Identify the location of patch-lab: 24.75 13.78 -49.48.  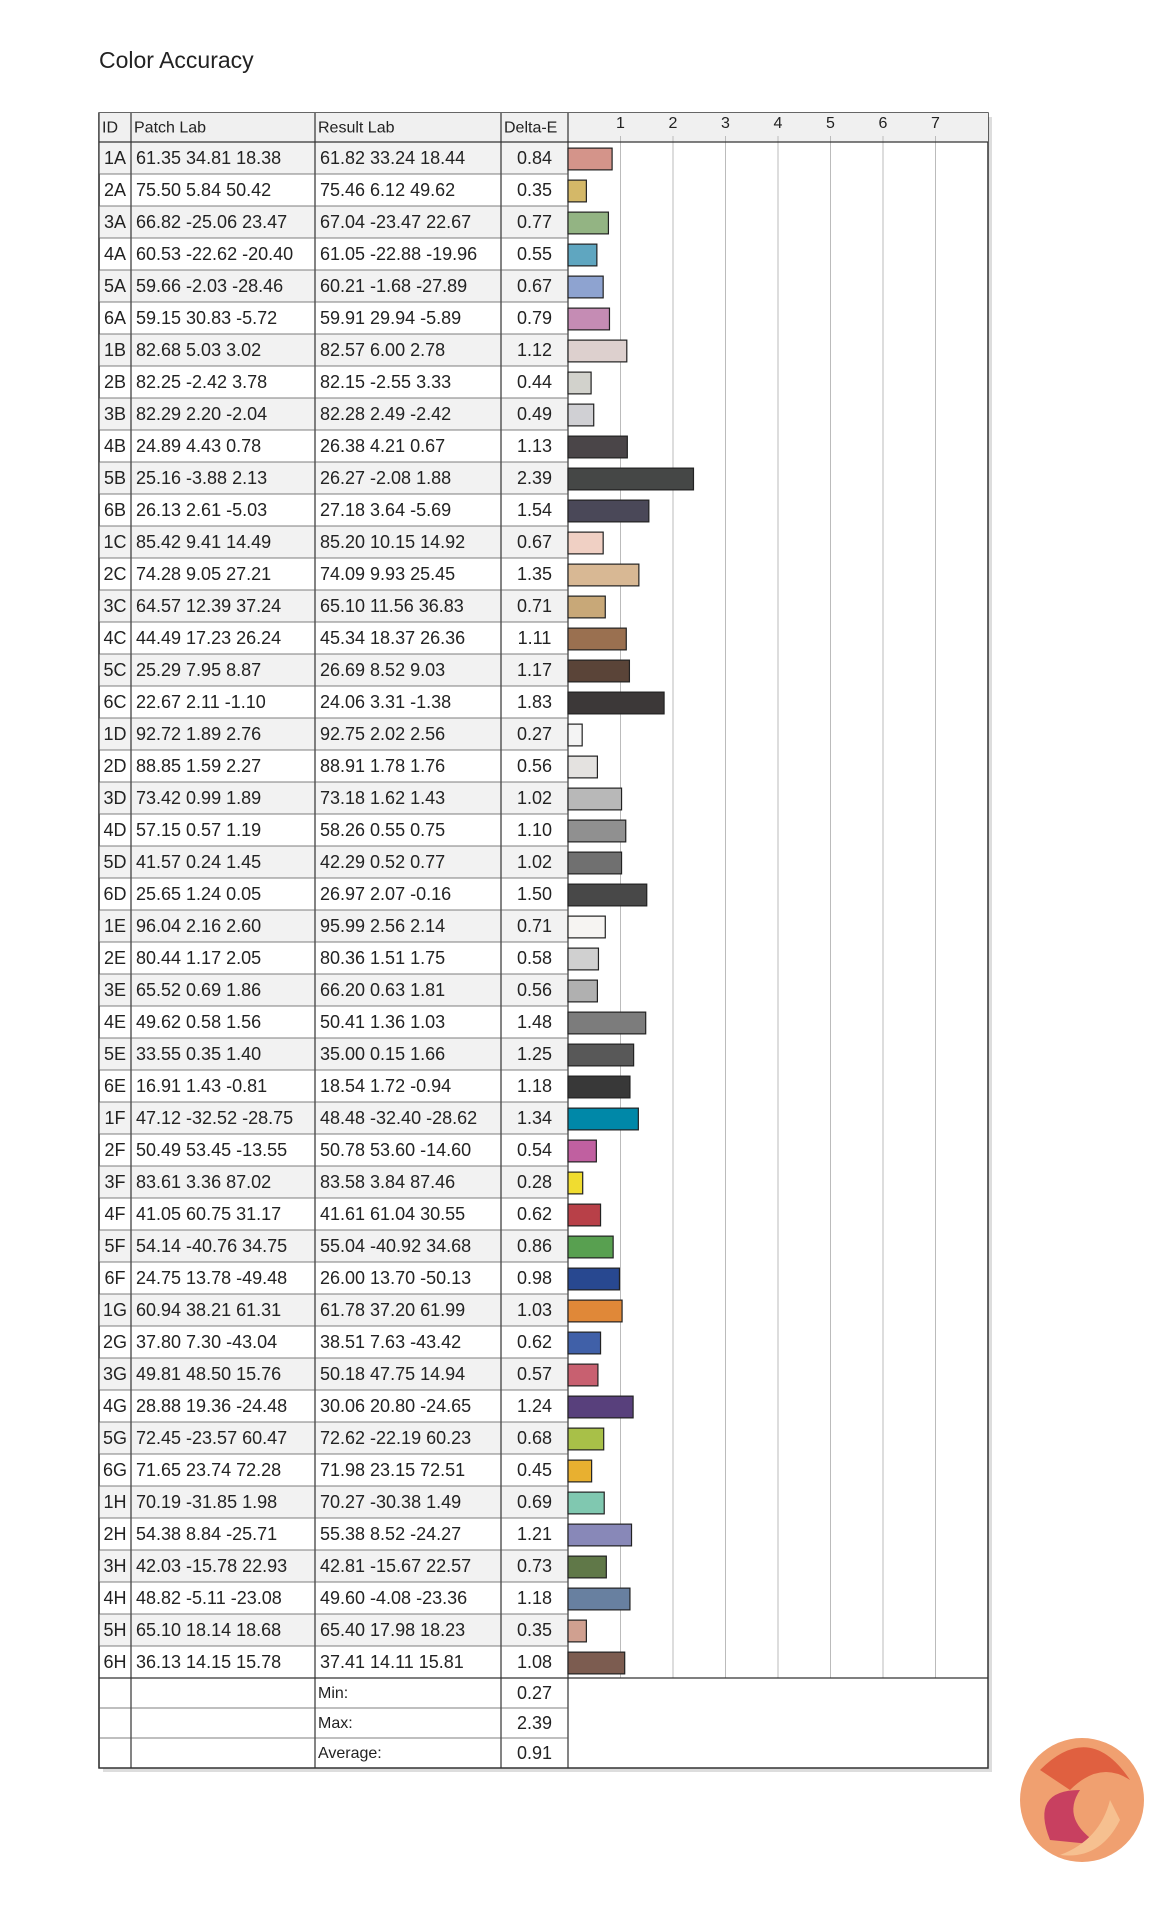
(211, 1278).